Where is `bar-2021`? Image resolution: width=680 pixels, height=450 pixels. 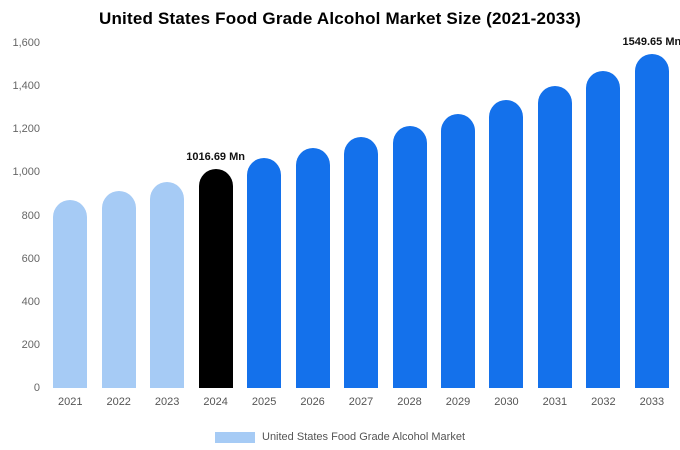
bar-2021 is located at coordinates (70, 293).